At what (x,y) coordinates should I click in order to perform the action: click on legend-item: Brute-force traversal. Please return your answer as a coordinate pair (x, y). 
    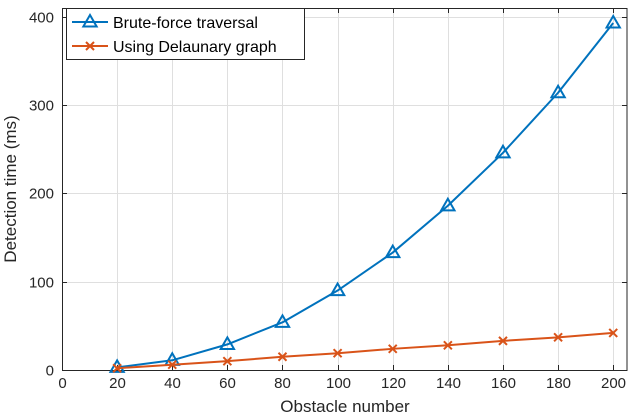
    Looking at the image, I should click on (165, 22).